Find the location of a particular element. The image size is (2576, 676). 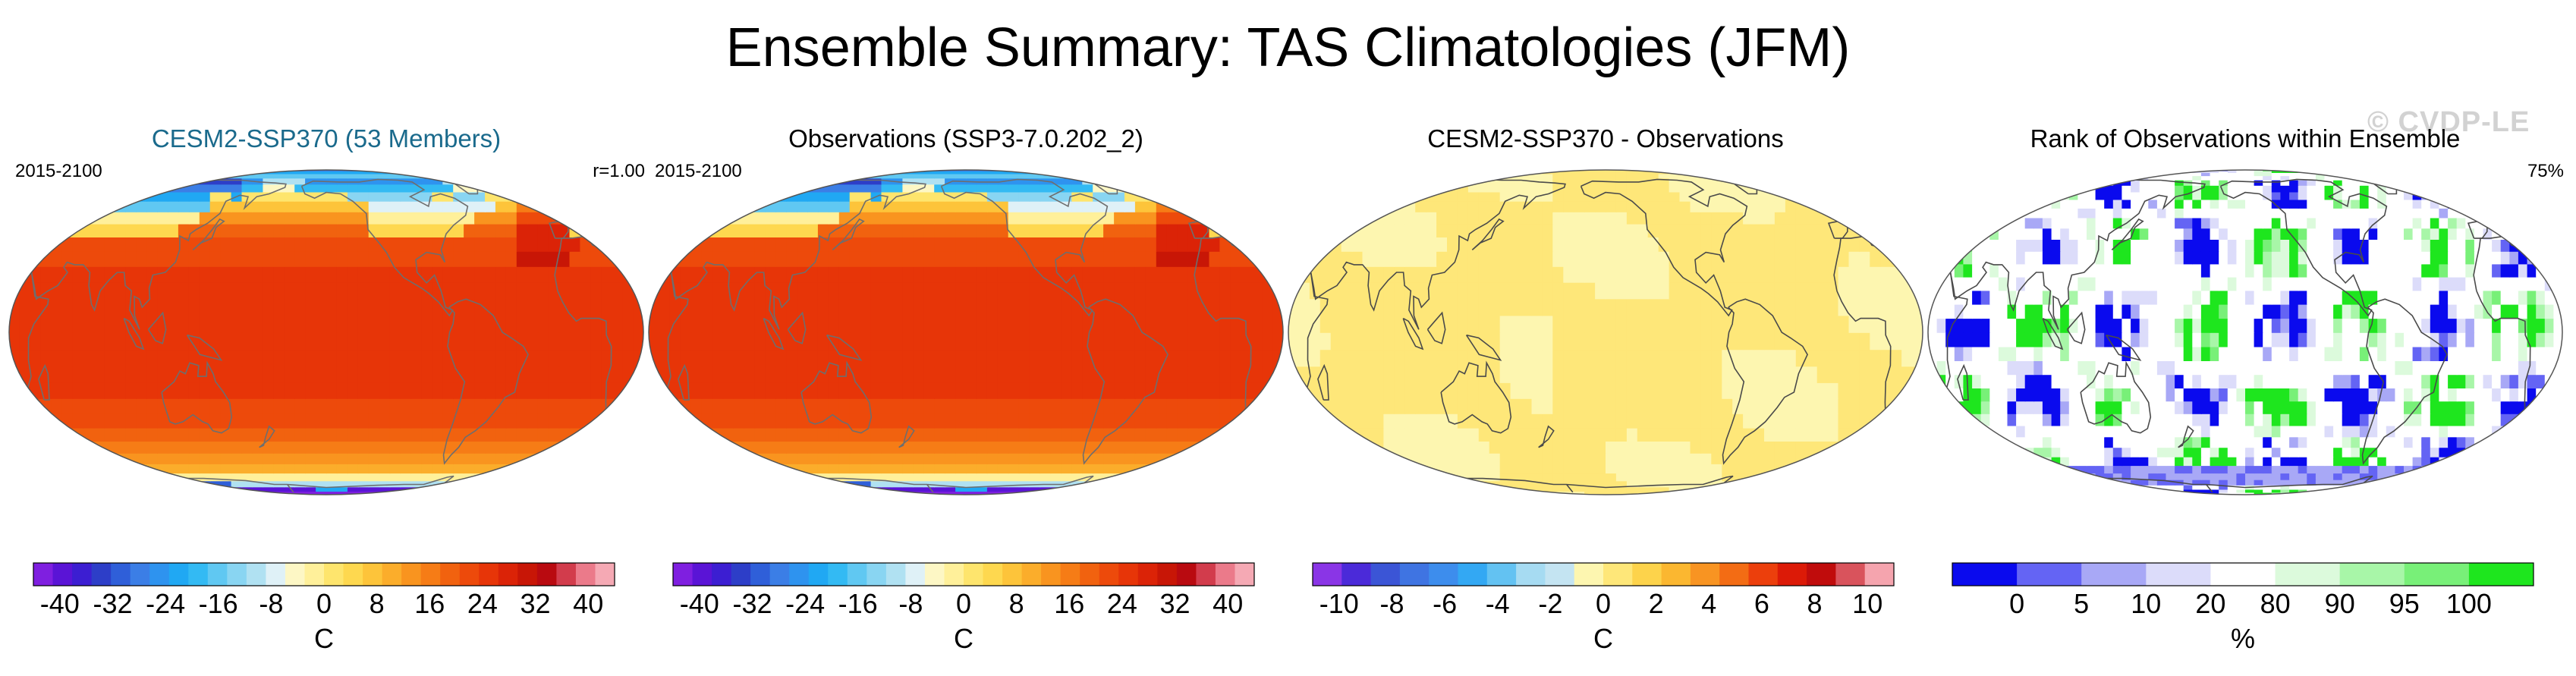

colorbar-swatch is located at coordinates (1012, 574).